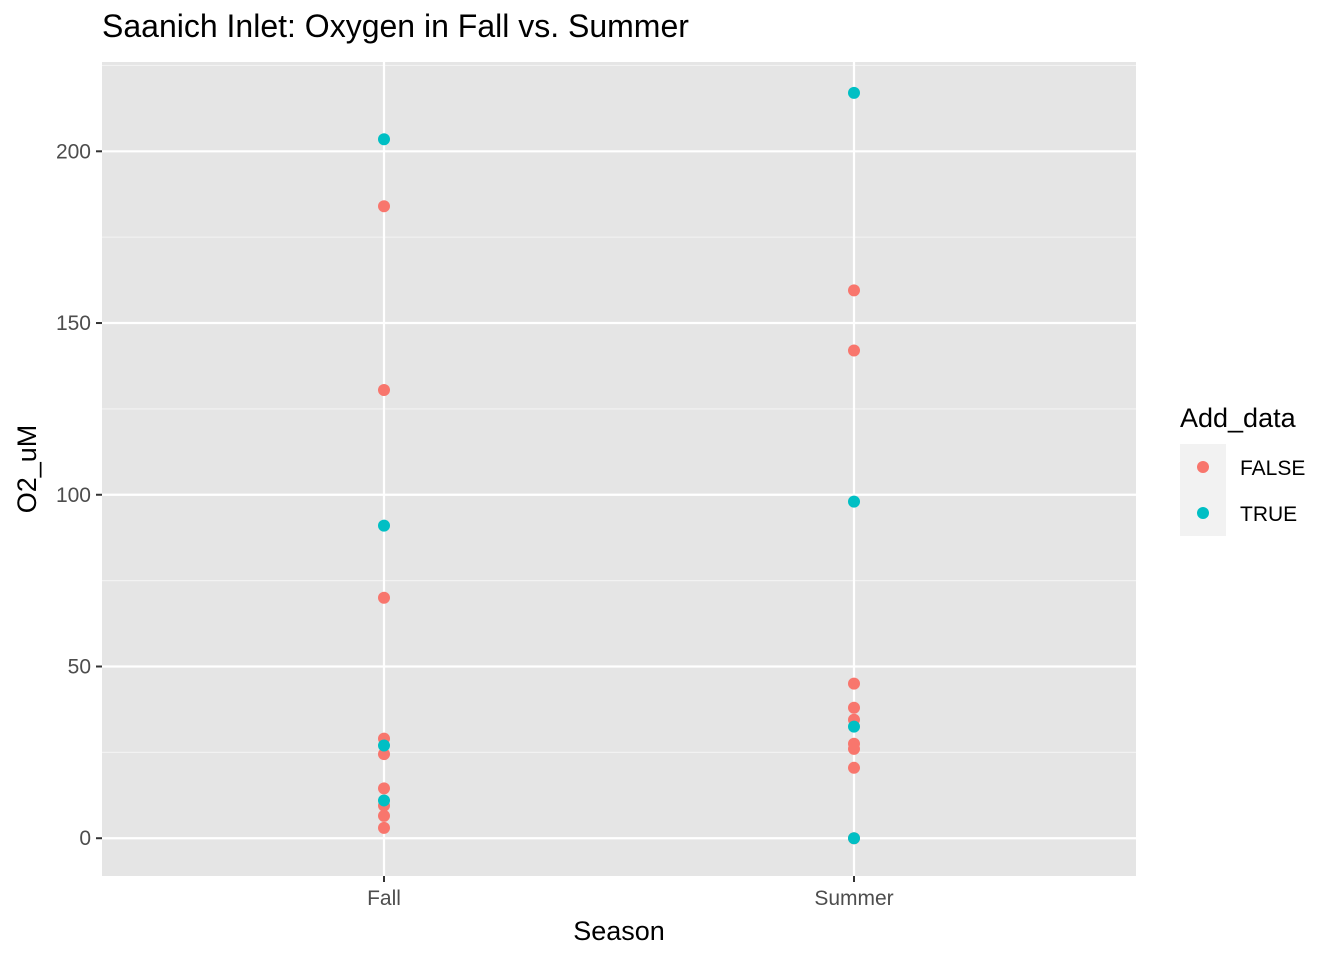 The width and height of the screenshot is (1344, 960). What do you see at coordinates (1268, 514) in the screenshot?
I see `legend-label-true: TRUE` at bounding box center [1268, 514].